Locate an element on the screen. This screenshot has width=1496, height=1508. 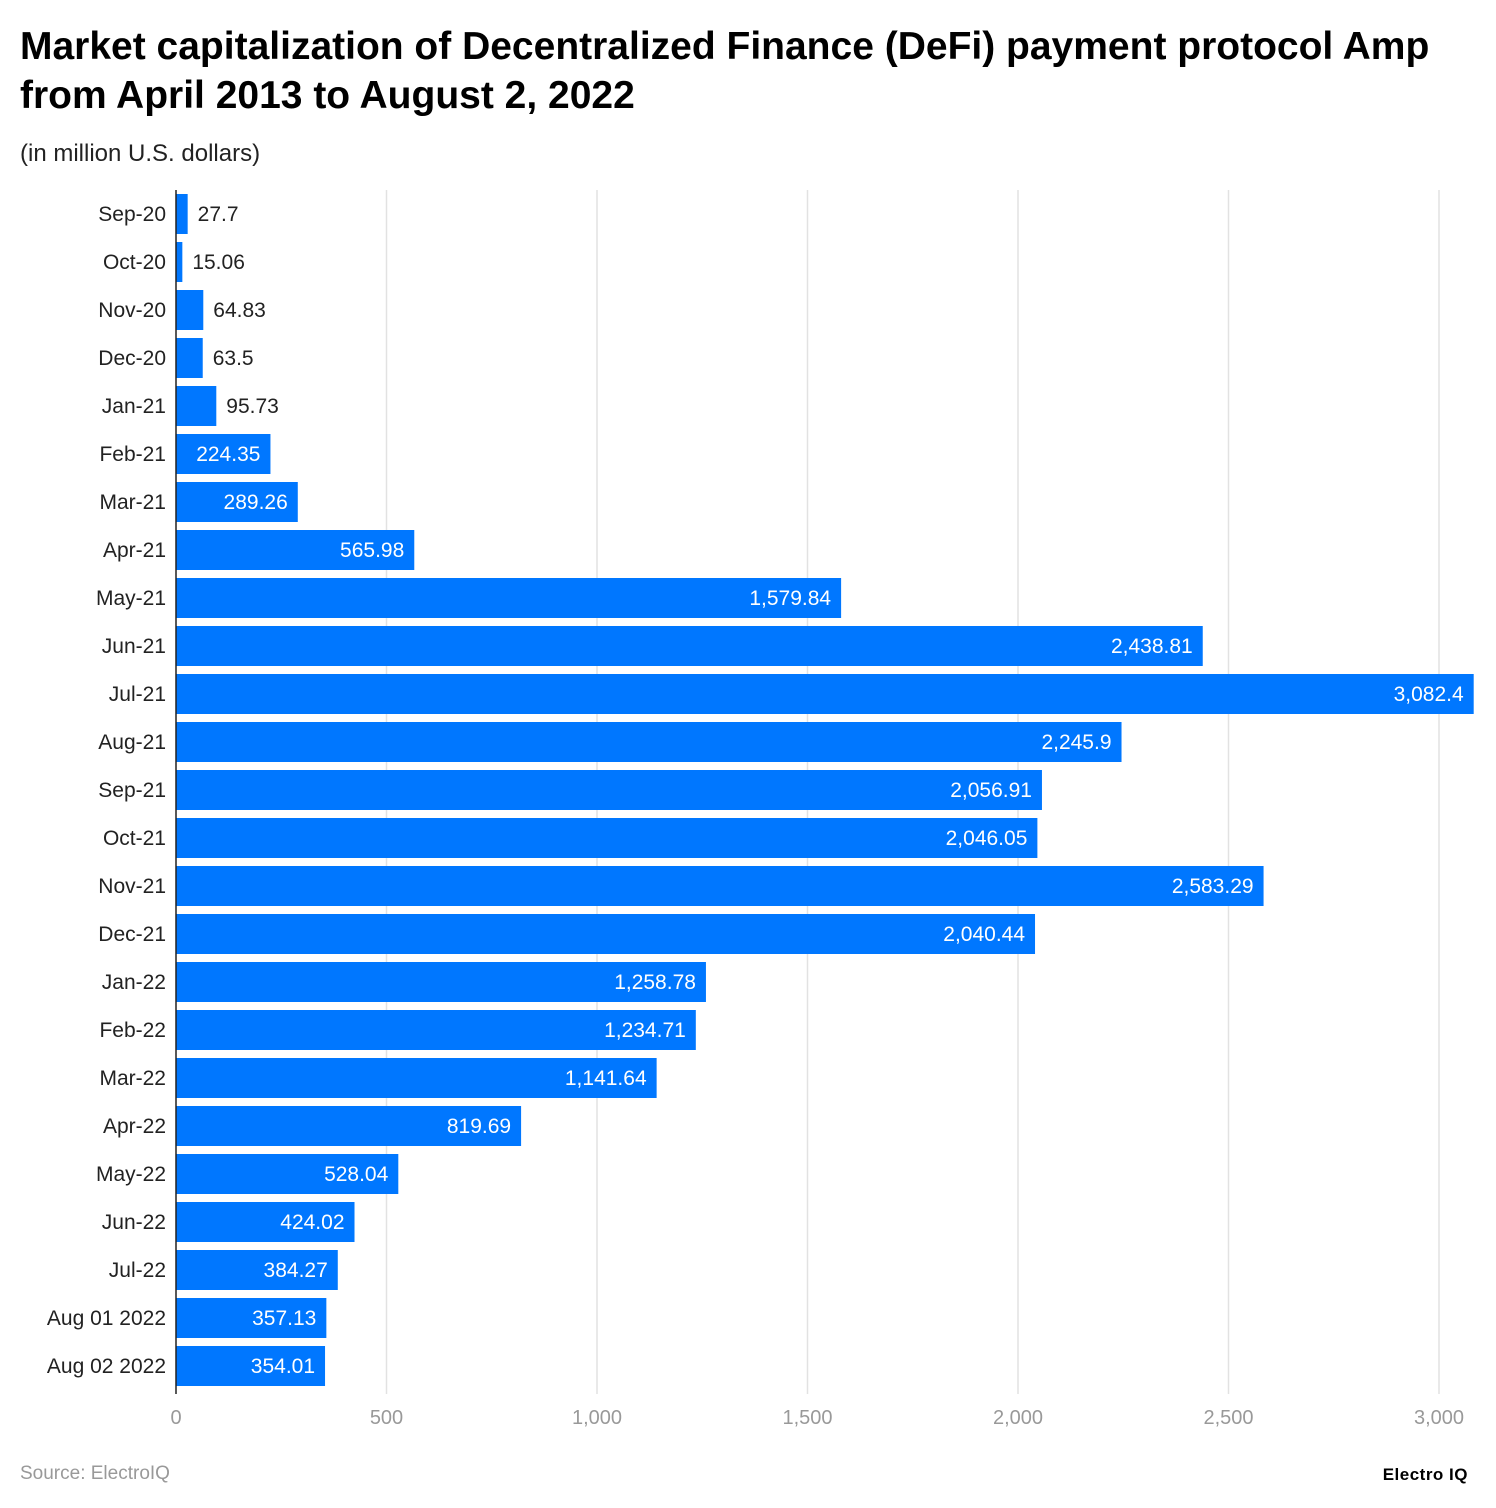
y-tick-label: Sep-20 is located at coordinates (132, 214).